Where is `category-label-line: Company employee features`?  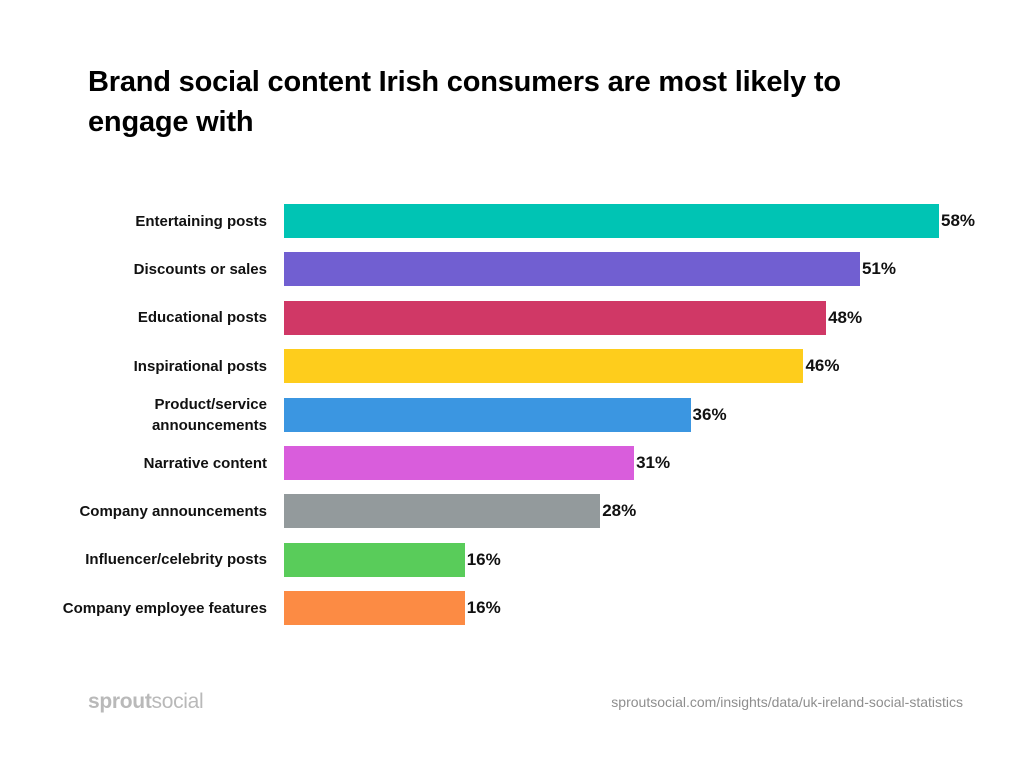
category-label-line: Company employee features is located at coordinates (164, 608).